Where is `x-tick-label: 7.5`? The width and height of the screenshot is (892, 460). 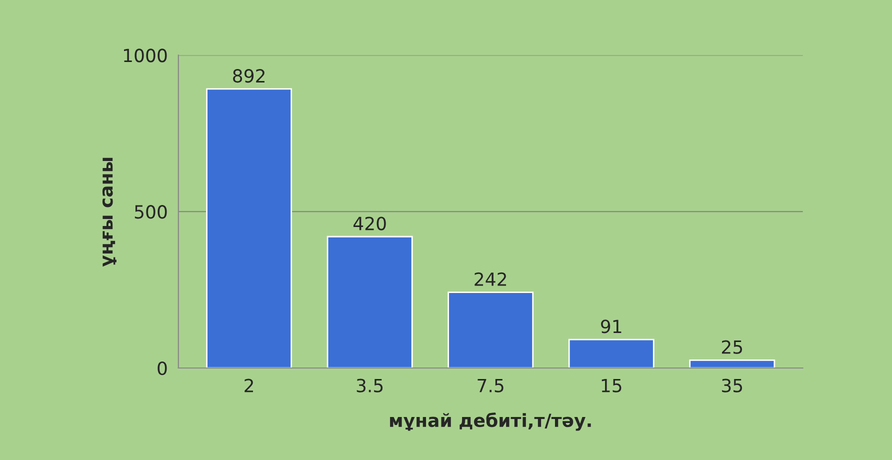
x-tick-label: 7.5 is located at coordinates (491, 385).